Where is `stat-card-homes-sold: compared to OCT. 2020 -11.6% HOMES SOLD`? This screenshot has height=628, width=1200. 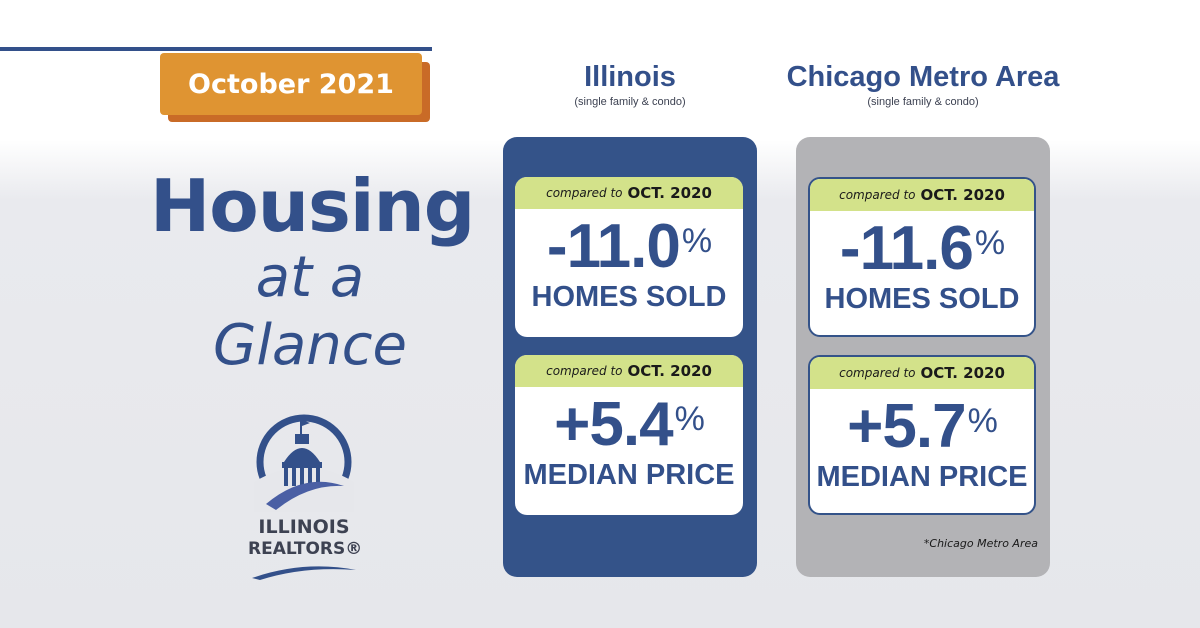 stat-card-homes-sold: compared to OCT. 2020 -11.6% HOMES SOLD is located at coordinates (922, 257).